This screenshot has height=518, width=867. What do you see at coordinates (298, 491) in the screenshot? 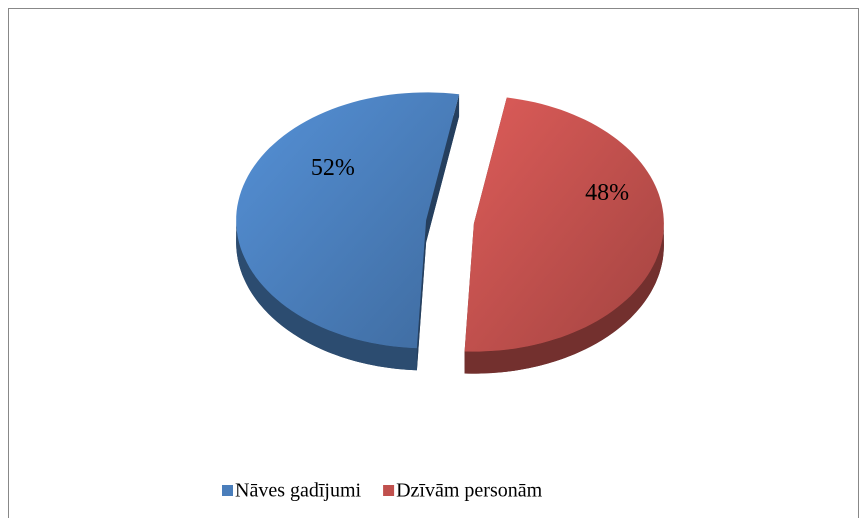
I see `legend-label: Nāves gadījumi` at bounding box center [298, 491].